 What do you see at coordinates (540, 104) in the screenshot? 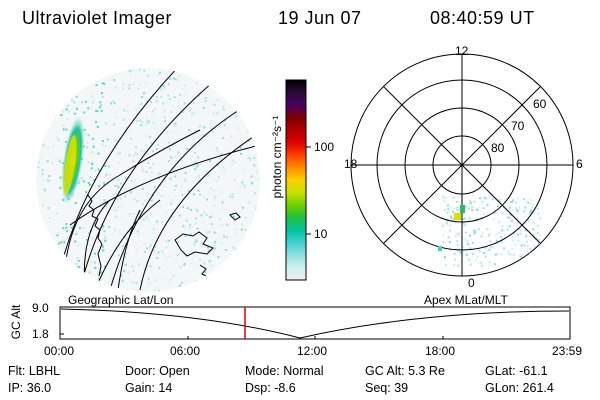
I see `mlat-label-60: 60` at bounding box center [540, 104].